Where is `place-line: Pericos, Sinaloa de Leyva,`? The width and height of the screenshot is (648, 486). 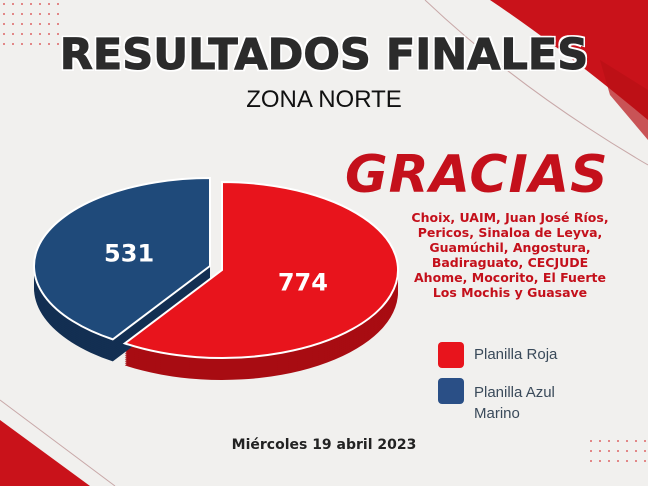
place-line: Pericos, Sinaloa de Leyva, is located at coordinates (510, 232).